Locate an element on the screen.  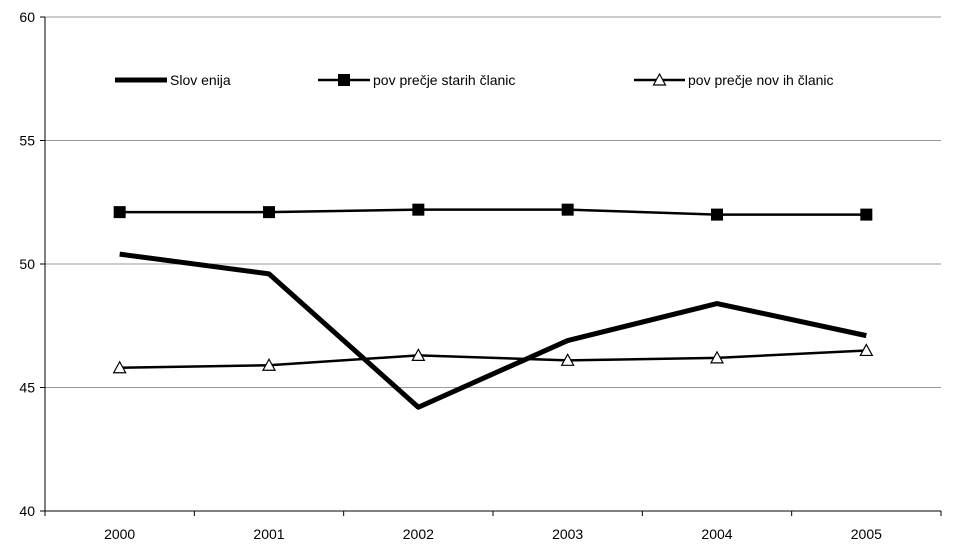
x-tick-label: 2004 is located at coordinates (716, 534).